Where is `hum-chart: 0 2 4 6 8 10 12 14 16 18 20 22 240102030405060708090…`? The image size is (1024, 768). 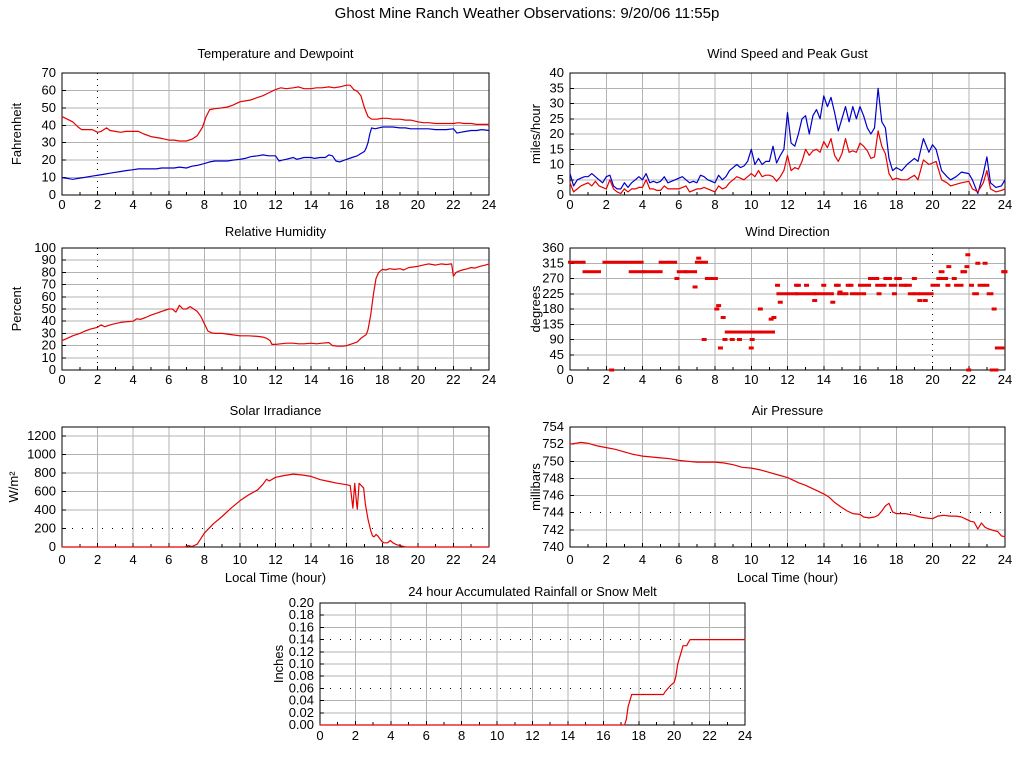
hum-chart: 0 2 4 6 8 10 12 14 16 18 20 22 240102030405060708090… is located at coordinates (252, 305).